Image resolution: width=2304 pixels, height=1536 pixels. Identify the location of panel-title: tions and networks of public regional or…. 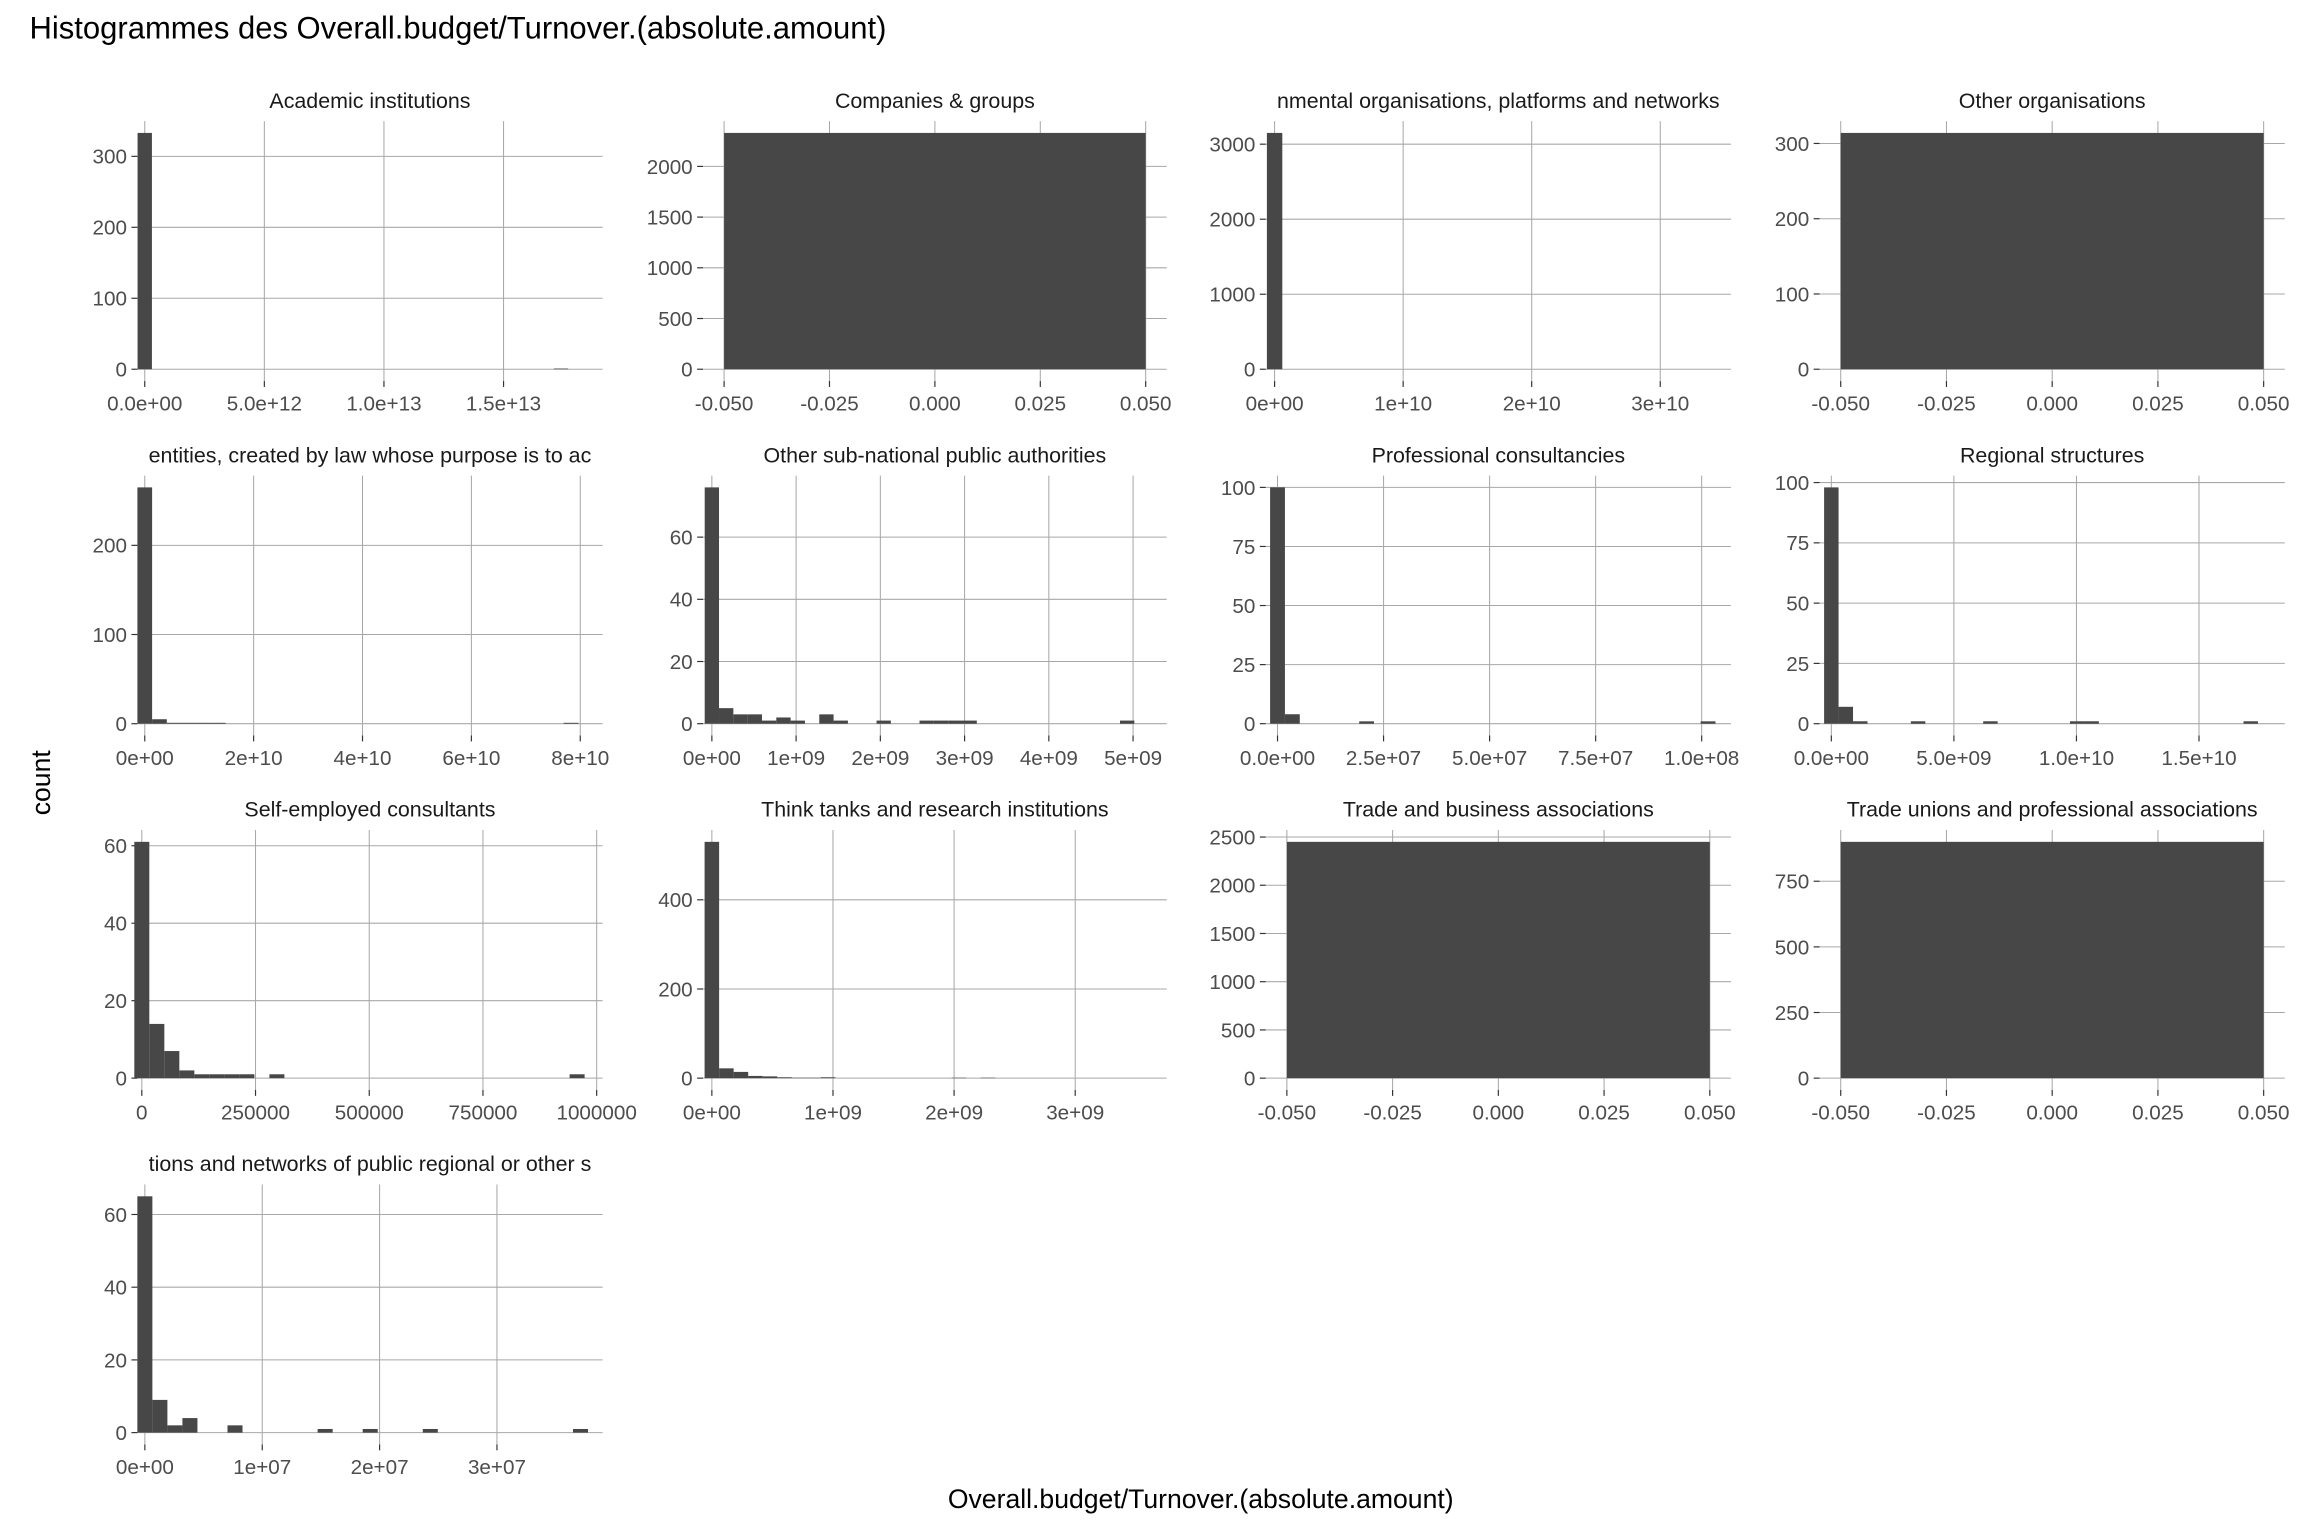
(370, 1164).